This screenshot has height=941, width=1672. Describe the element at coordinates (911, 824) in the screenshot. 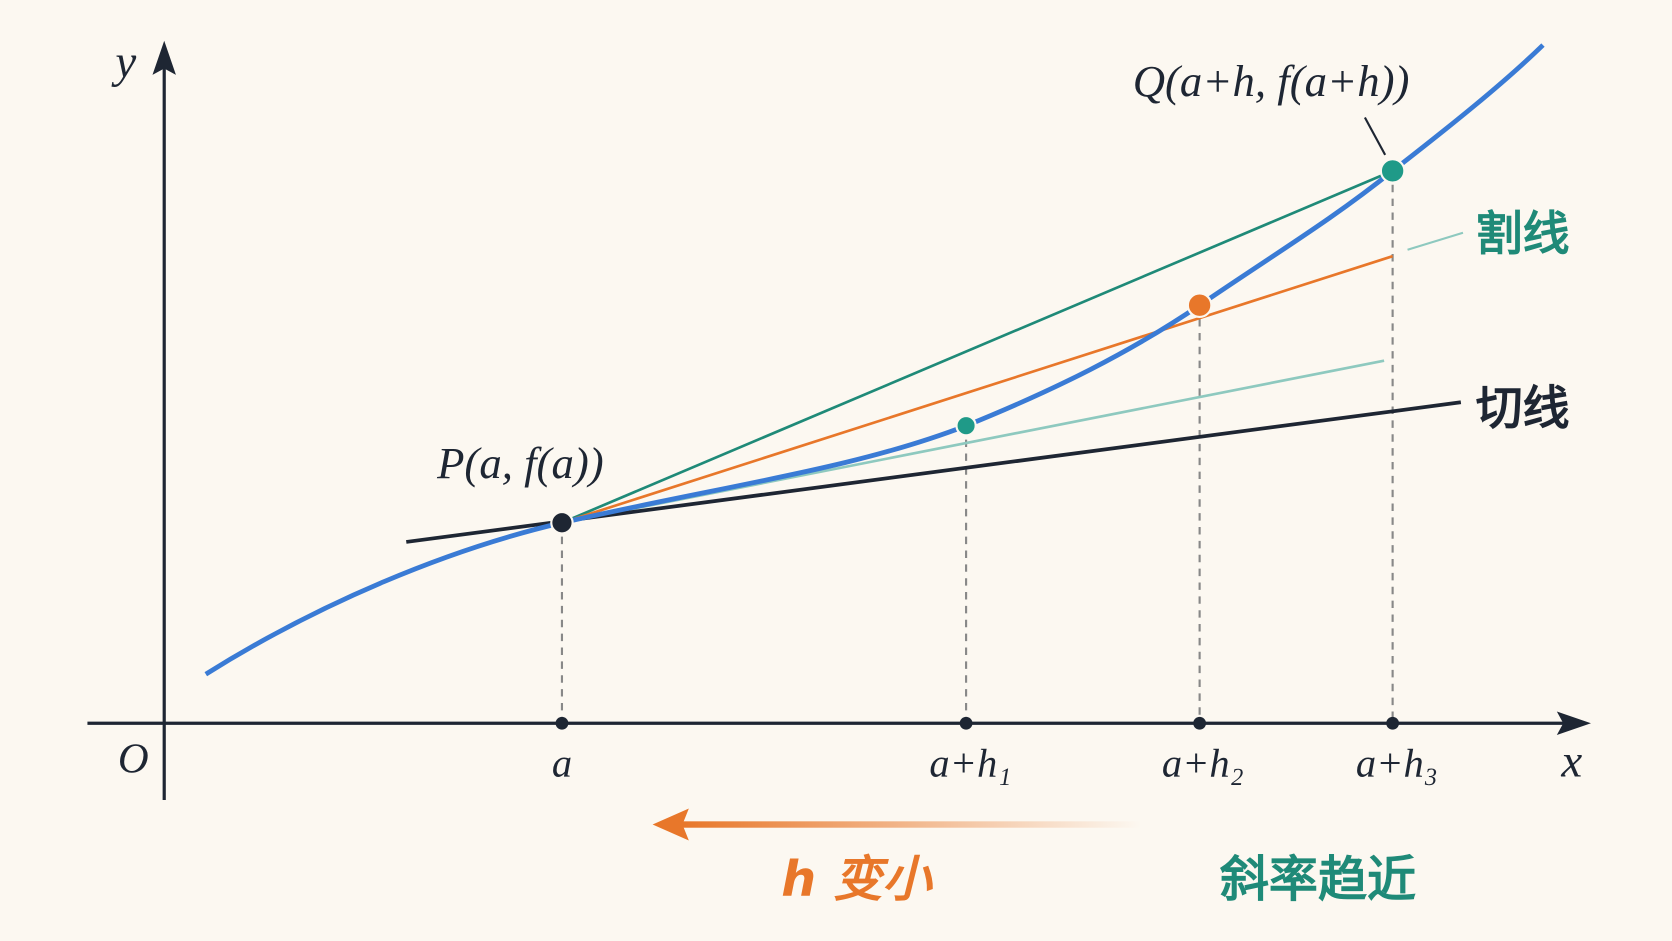

I see `arrow-shaft` at that location.